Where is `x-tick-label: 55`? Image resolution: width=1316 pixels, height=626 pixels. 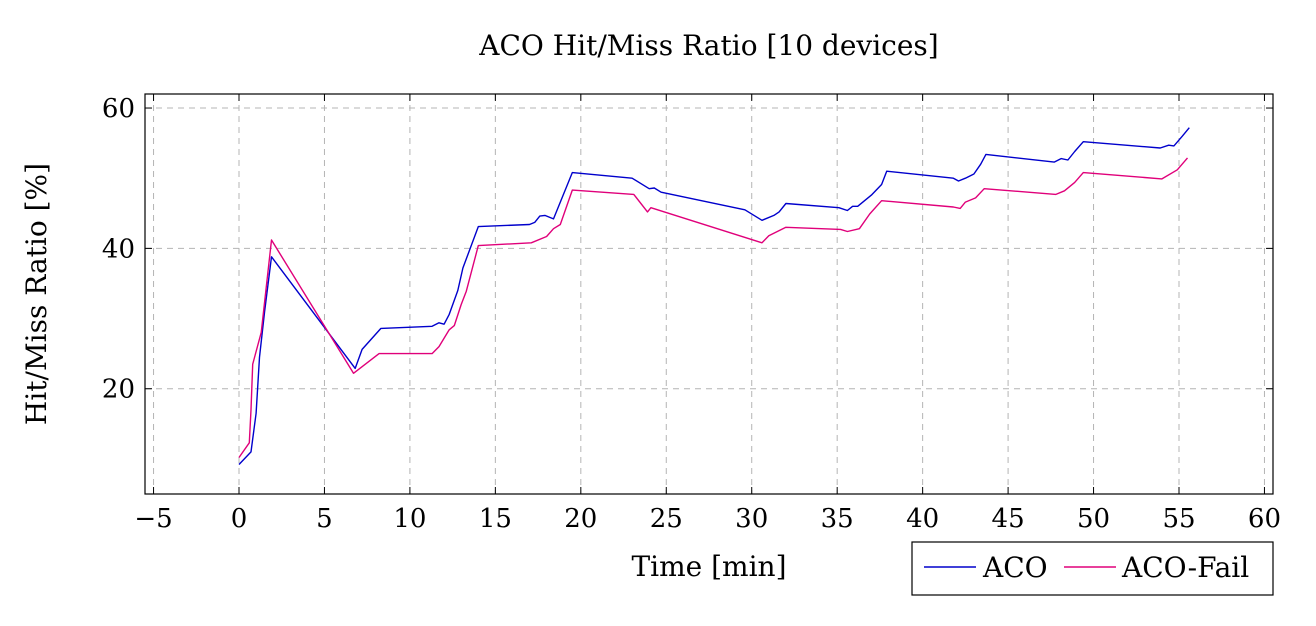 x-tick-label: 55 is located at coordinates (1178, 519).